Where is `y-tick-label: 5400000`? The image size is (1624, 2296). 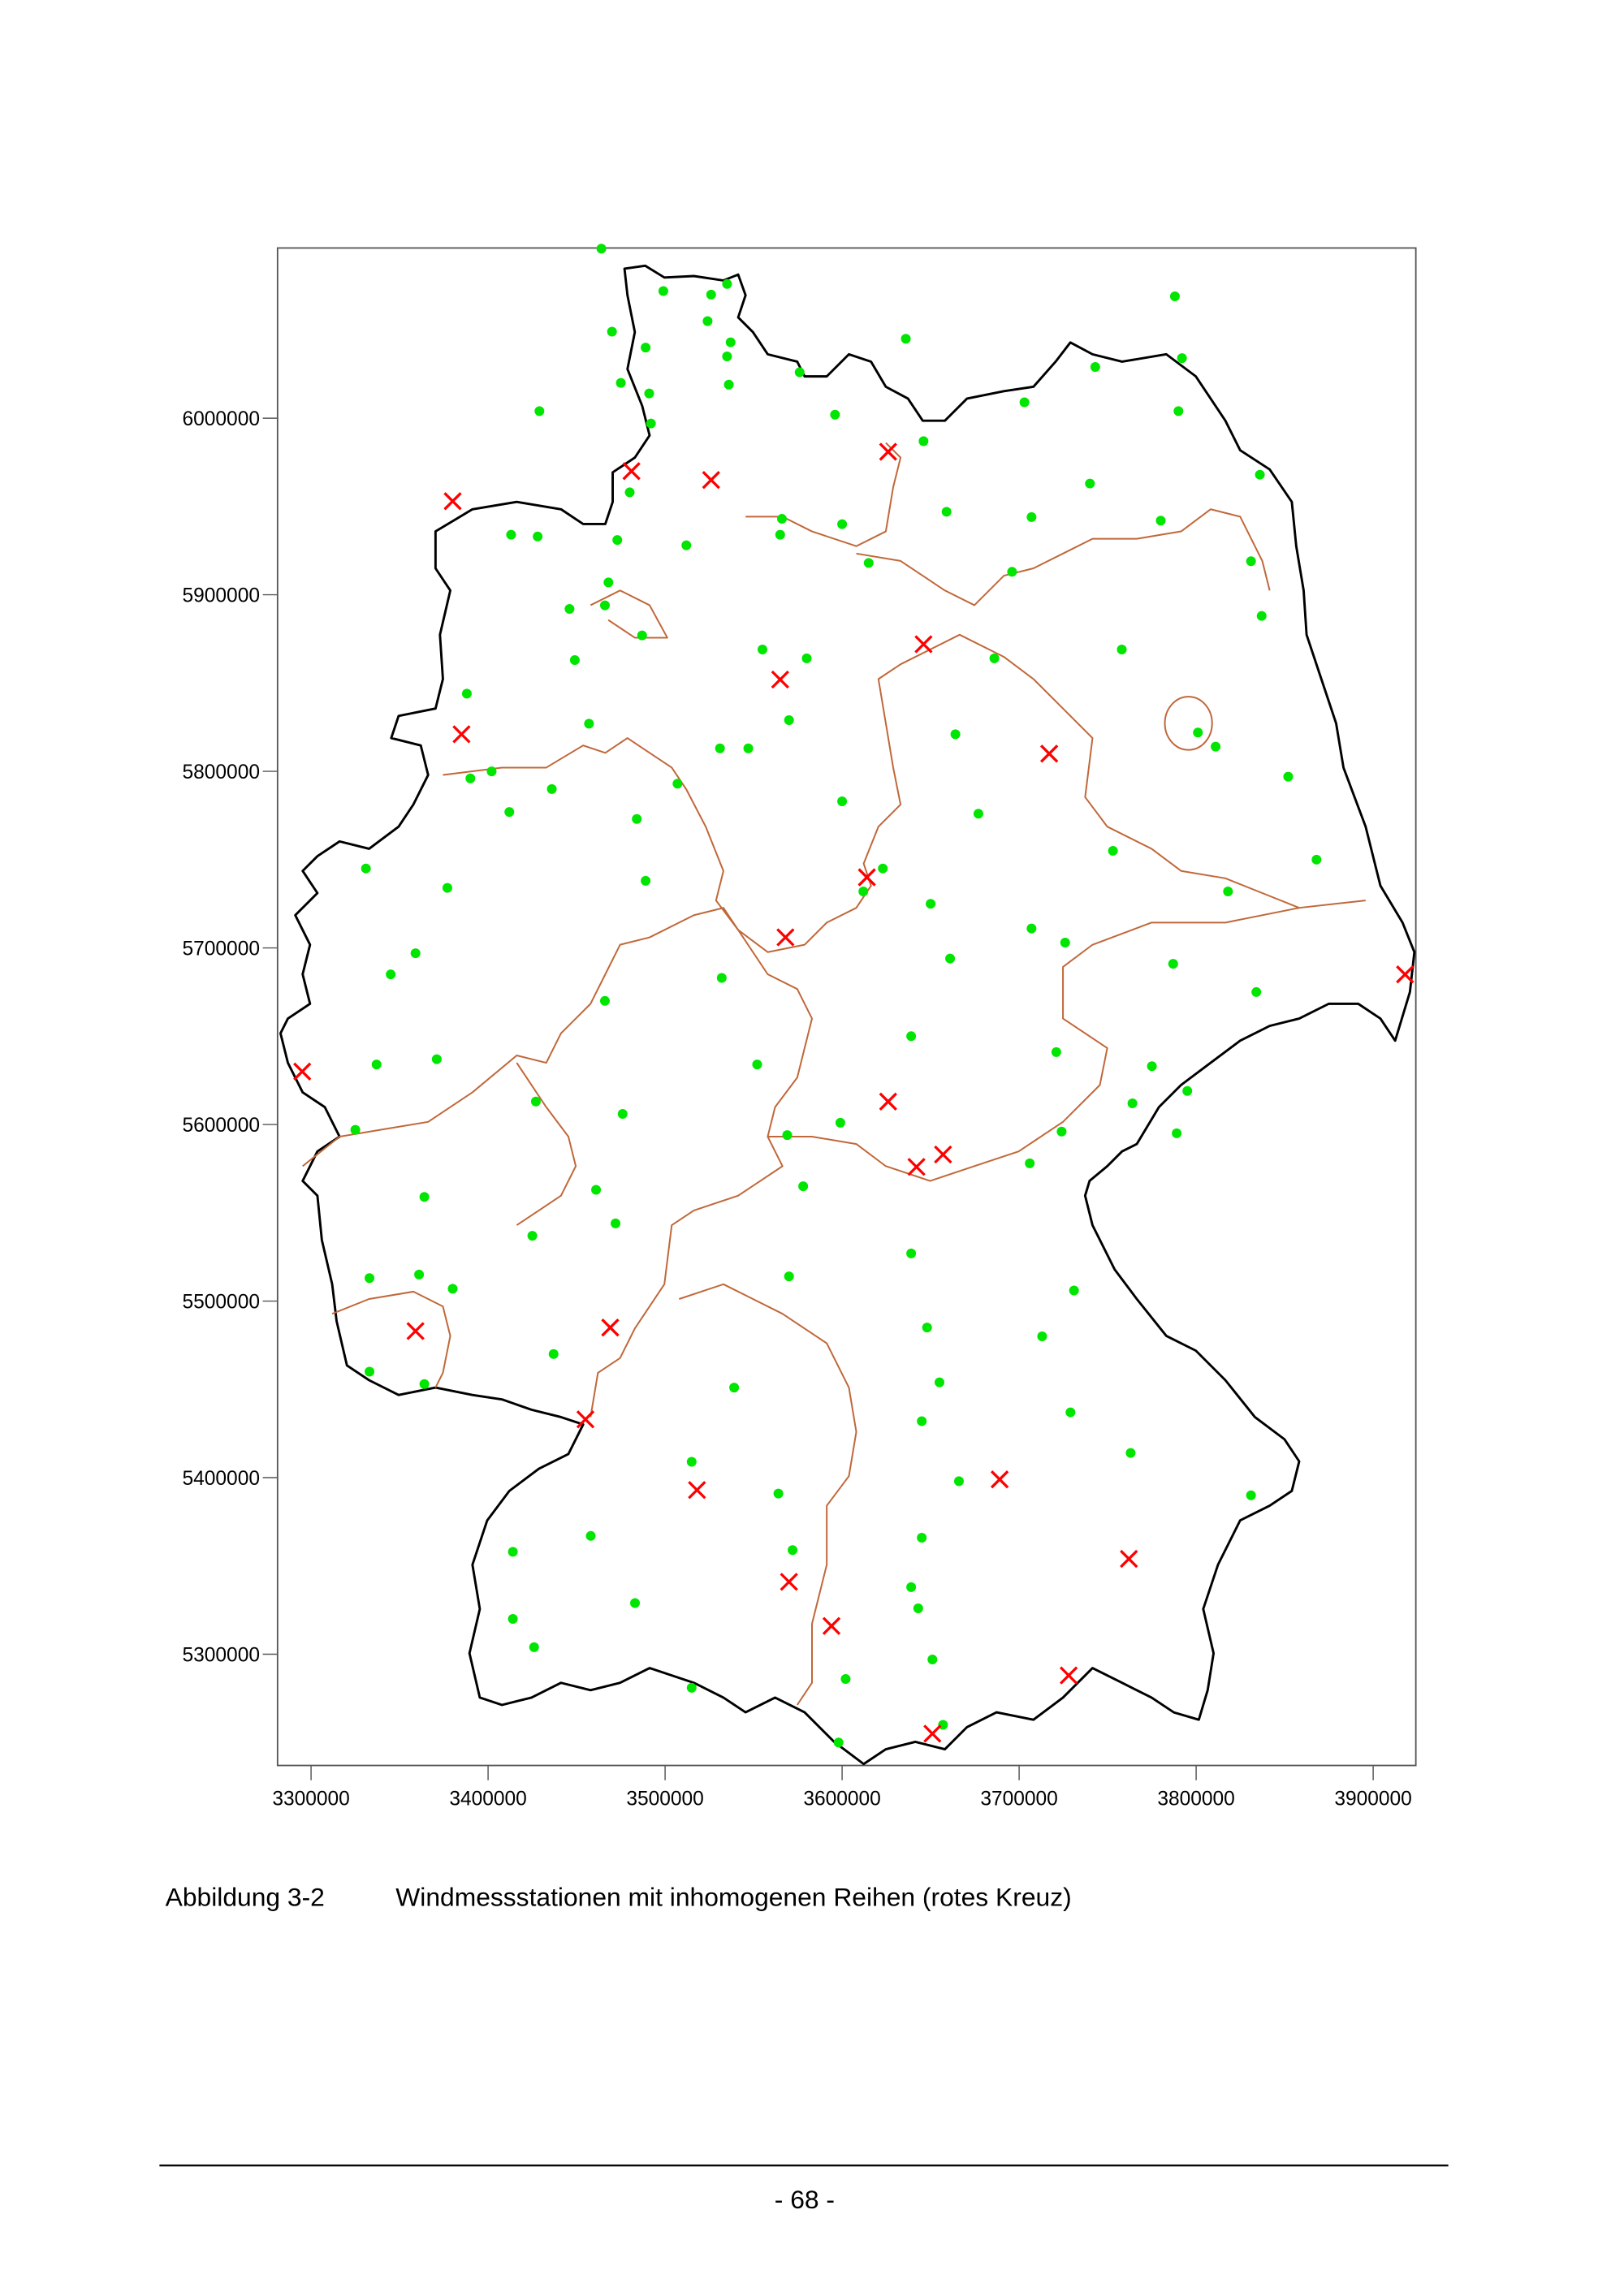 y-tick-label: 5400000 is located at coordinates (221, 1479).